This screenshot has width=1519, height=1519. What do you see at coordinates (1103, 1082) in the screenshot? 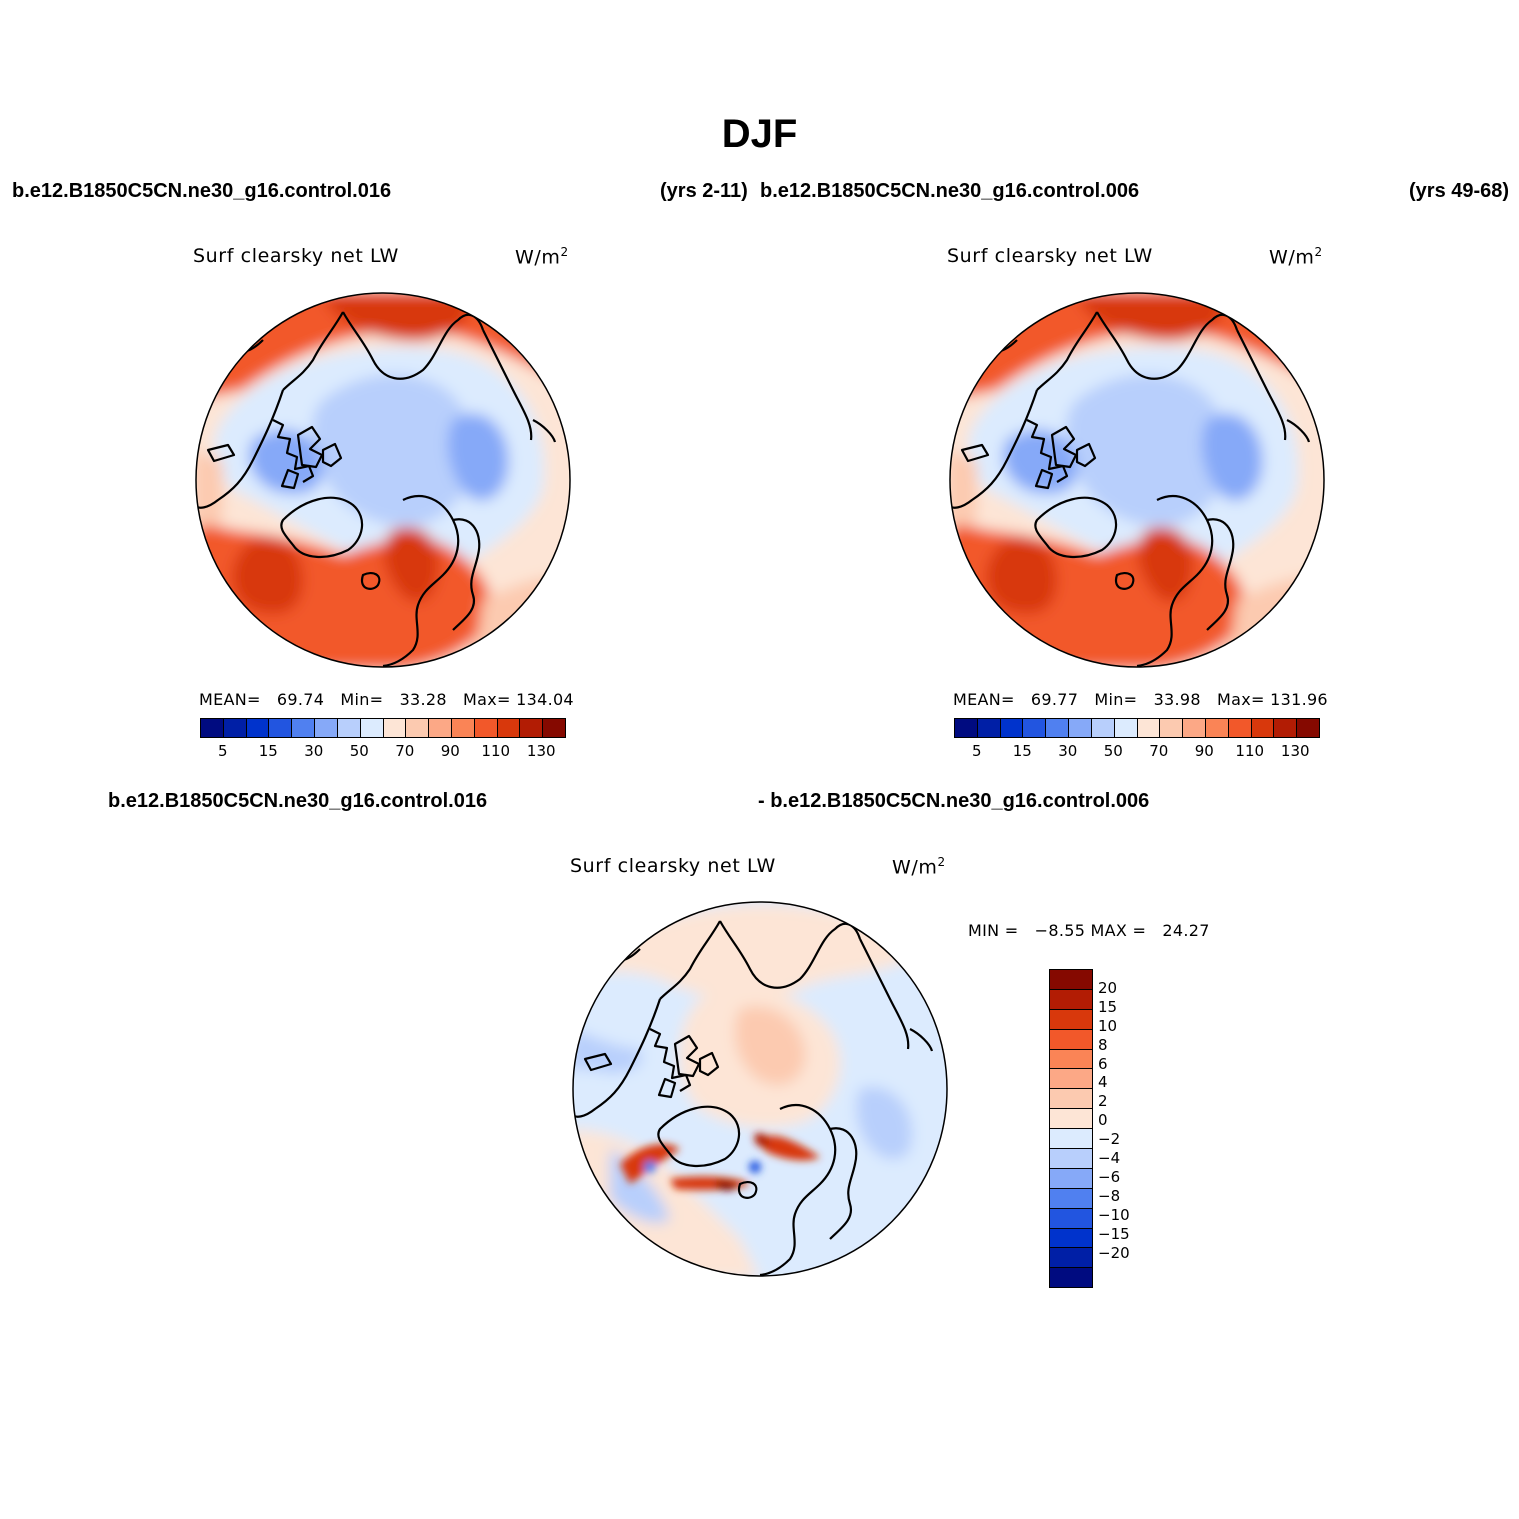
I see `colorbar-level-label: 4` at bounding box center [1103, 1082].